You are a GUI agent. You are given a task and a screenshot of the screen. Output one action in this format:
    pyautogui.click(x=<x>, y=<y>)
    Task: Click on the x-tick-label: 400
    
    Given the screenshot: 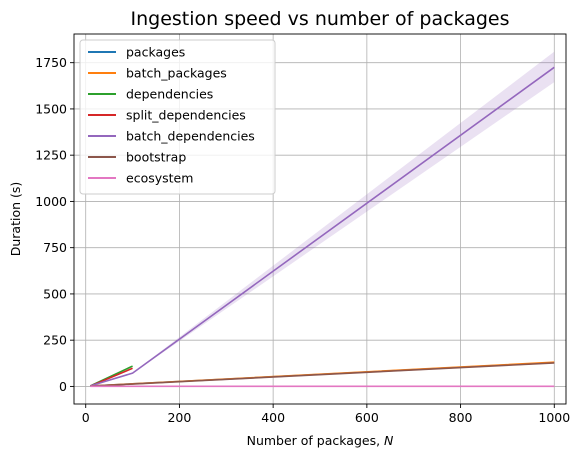 What is the action you would take?
    pyautogui.click(x=273, y=417)
    